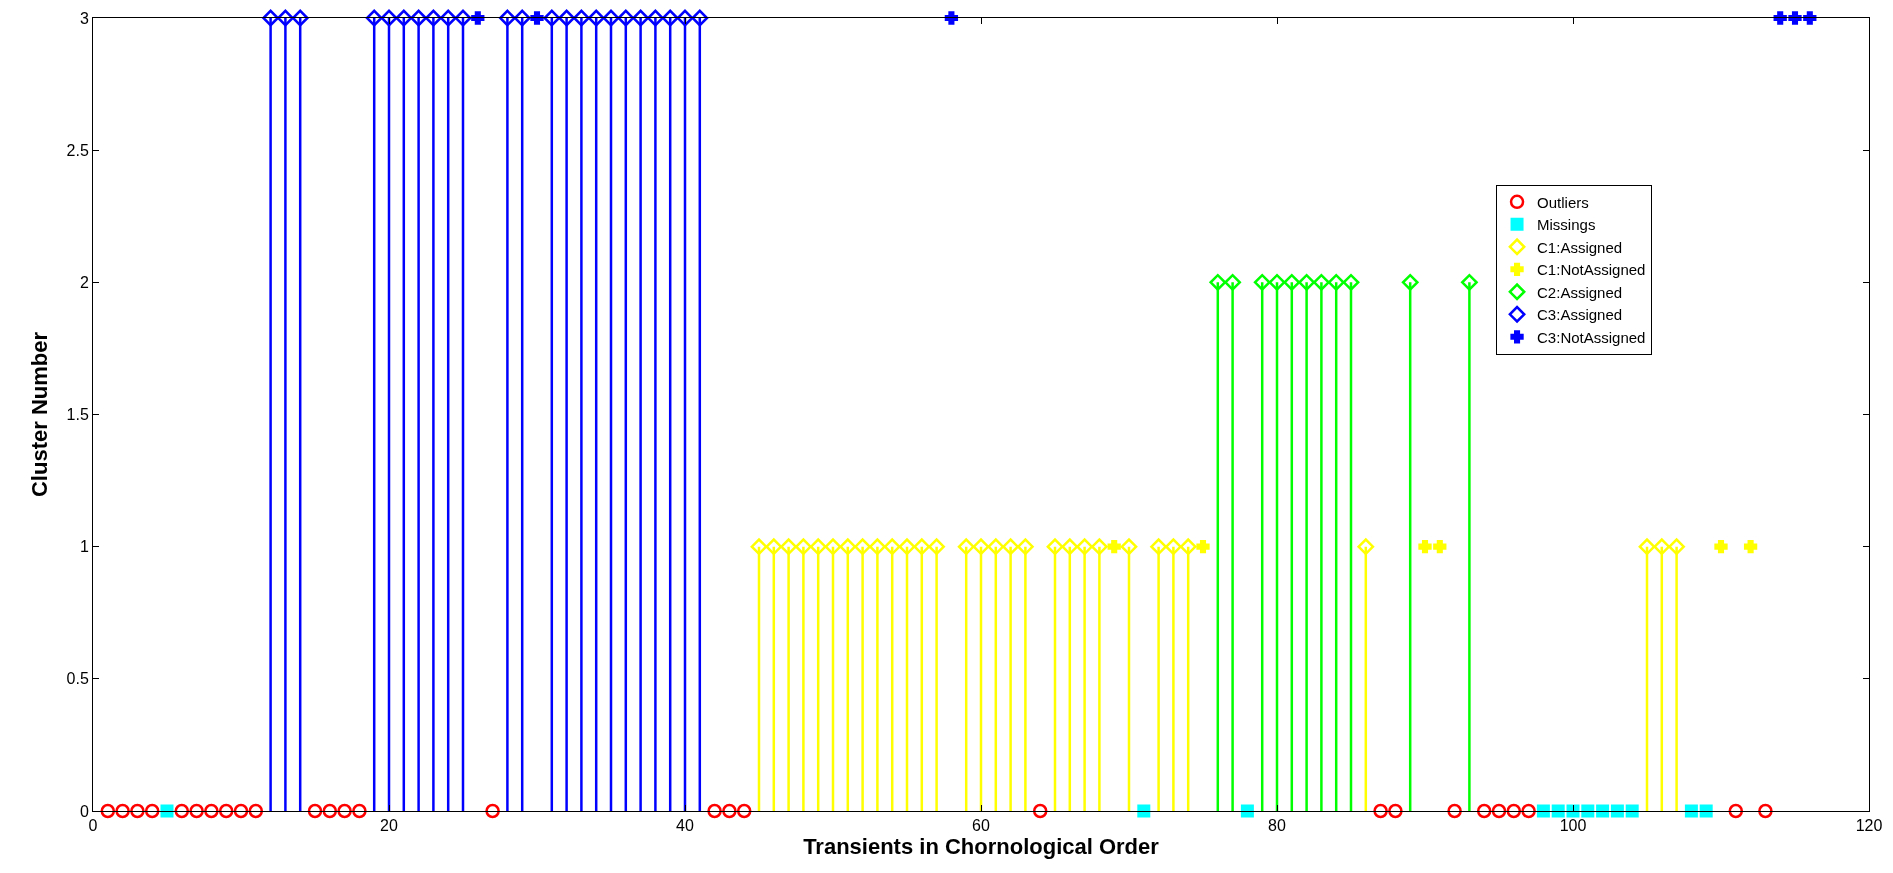  I want to click on legend-label: C1:Assigned, so click(1580, 247).